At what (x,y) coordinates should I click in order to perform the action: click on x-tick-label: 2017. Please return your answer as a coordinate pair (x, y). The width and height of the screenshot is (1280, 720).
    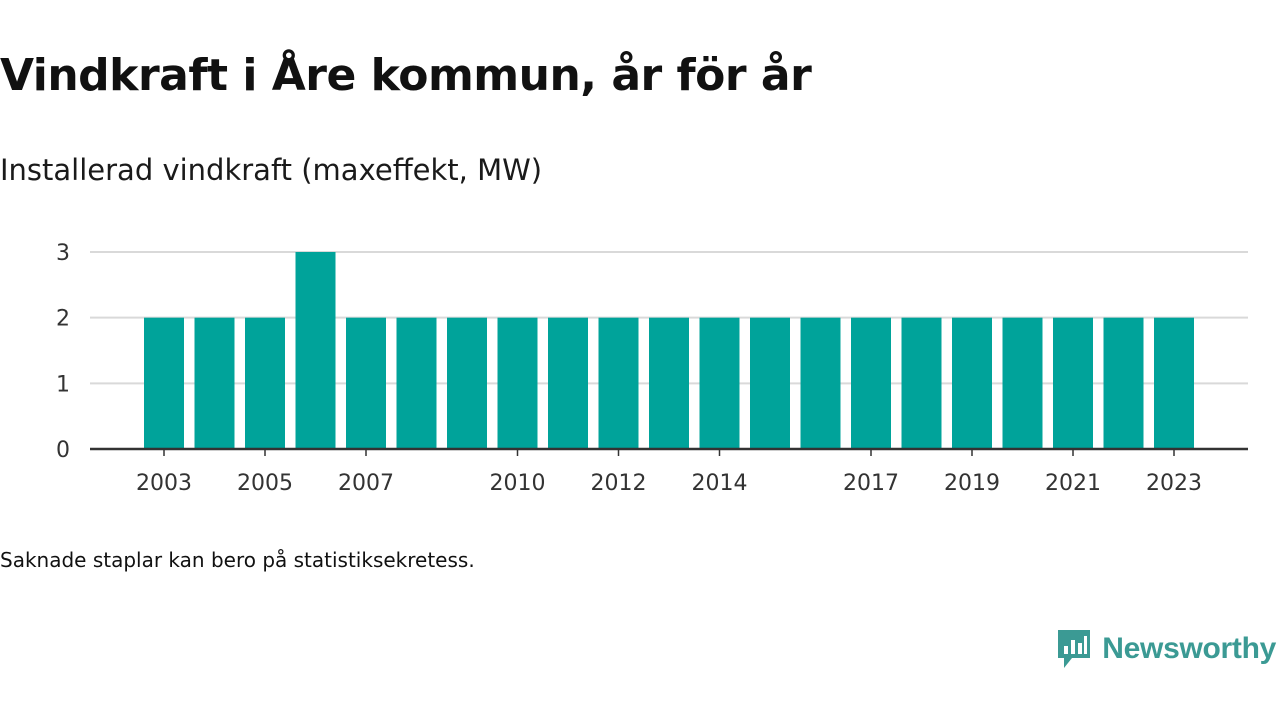
    Looking at the image, I should click on (871, 483).